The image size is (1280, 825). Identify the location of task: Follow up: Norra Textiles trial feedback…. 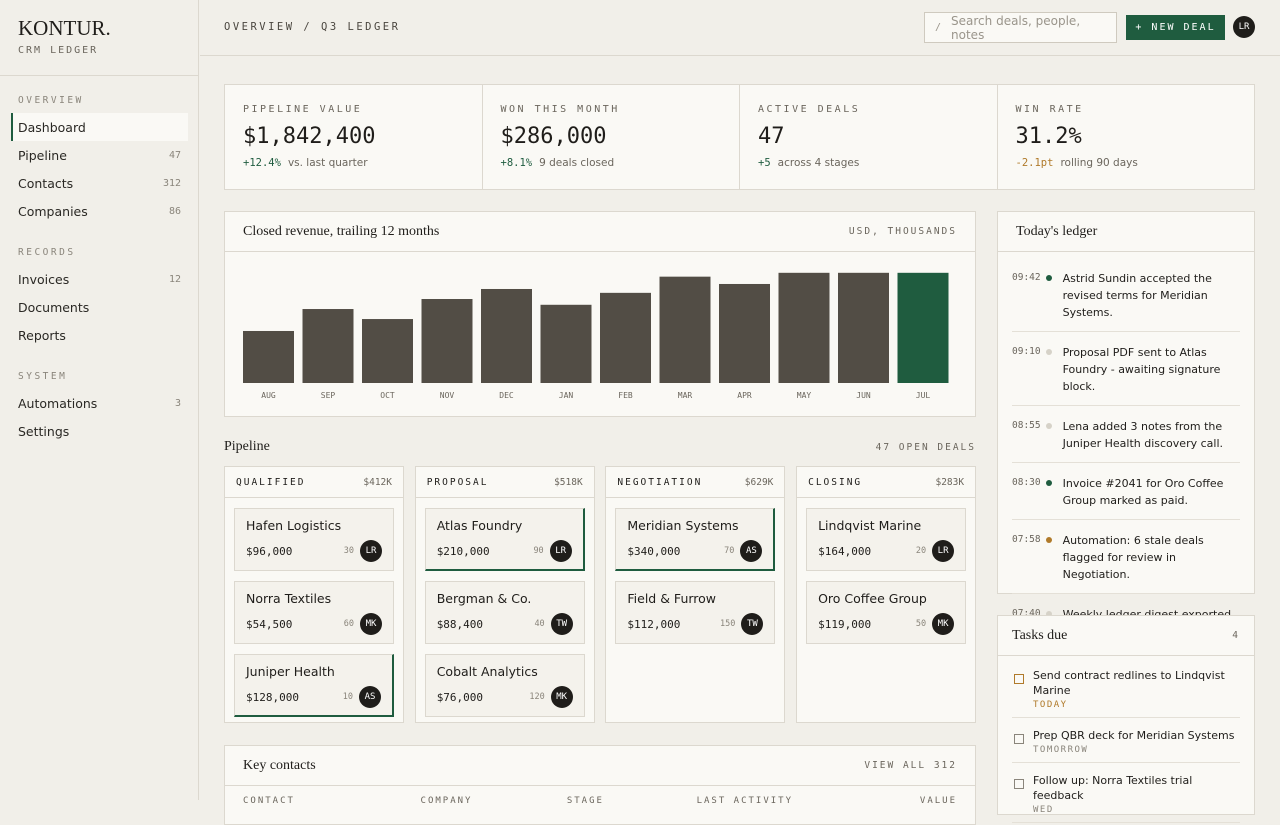
(1126, 793).